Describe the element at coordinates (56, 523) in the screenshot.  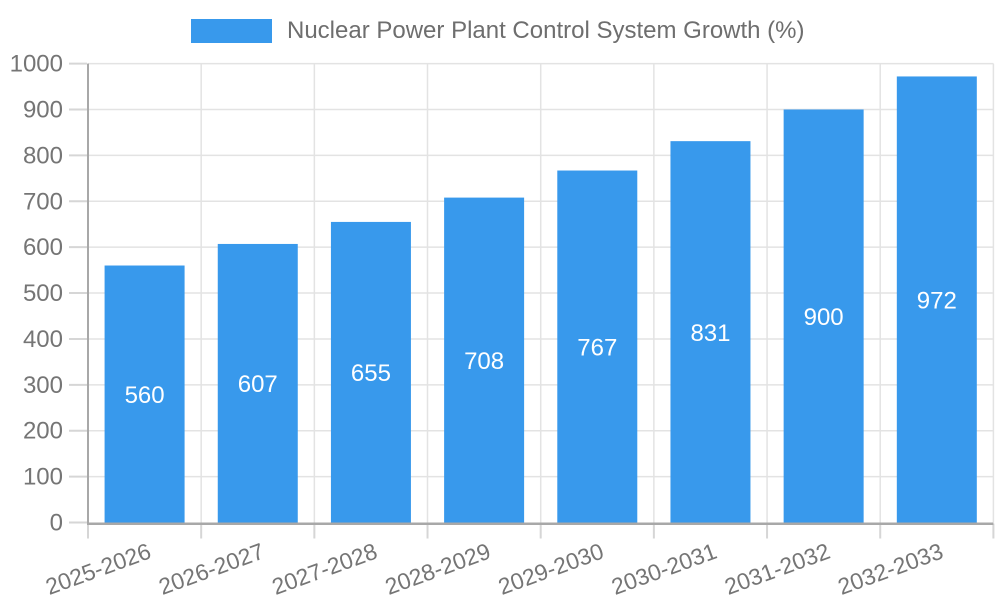
I see `y-axis-label: 0` at that location.